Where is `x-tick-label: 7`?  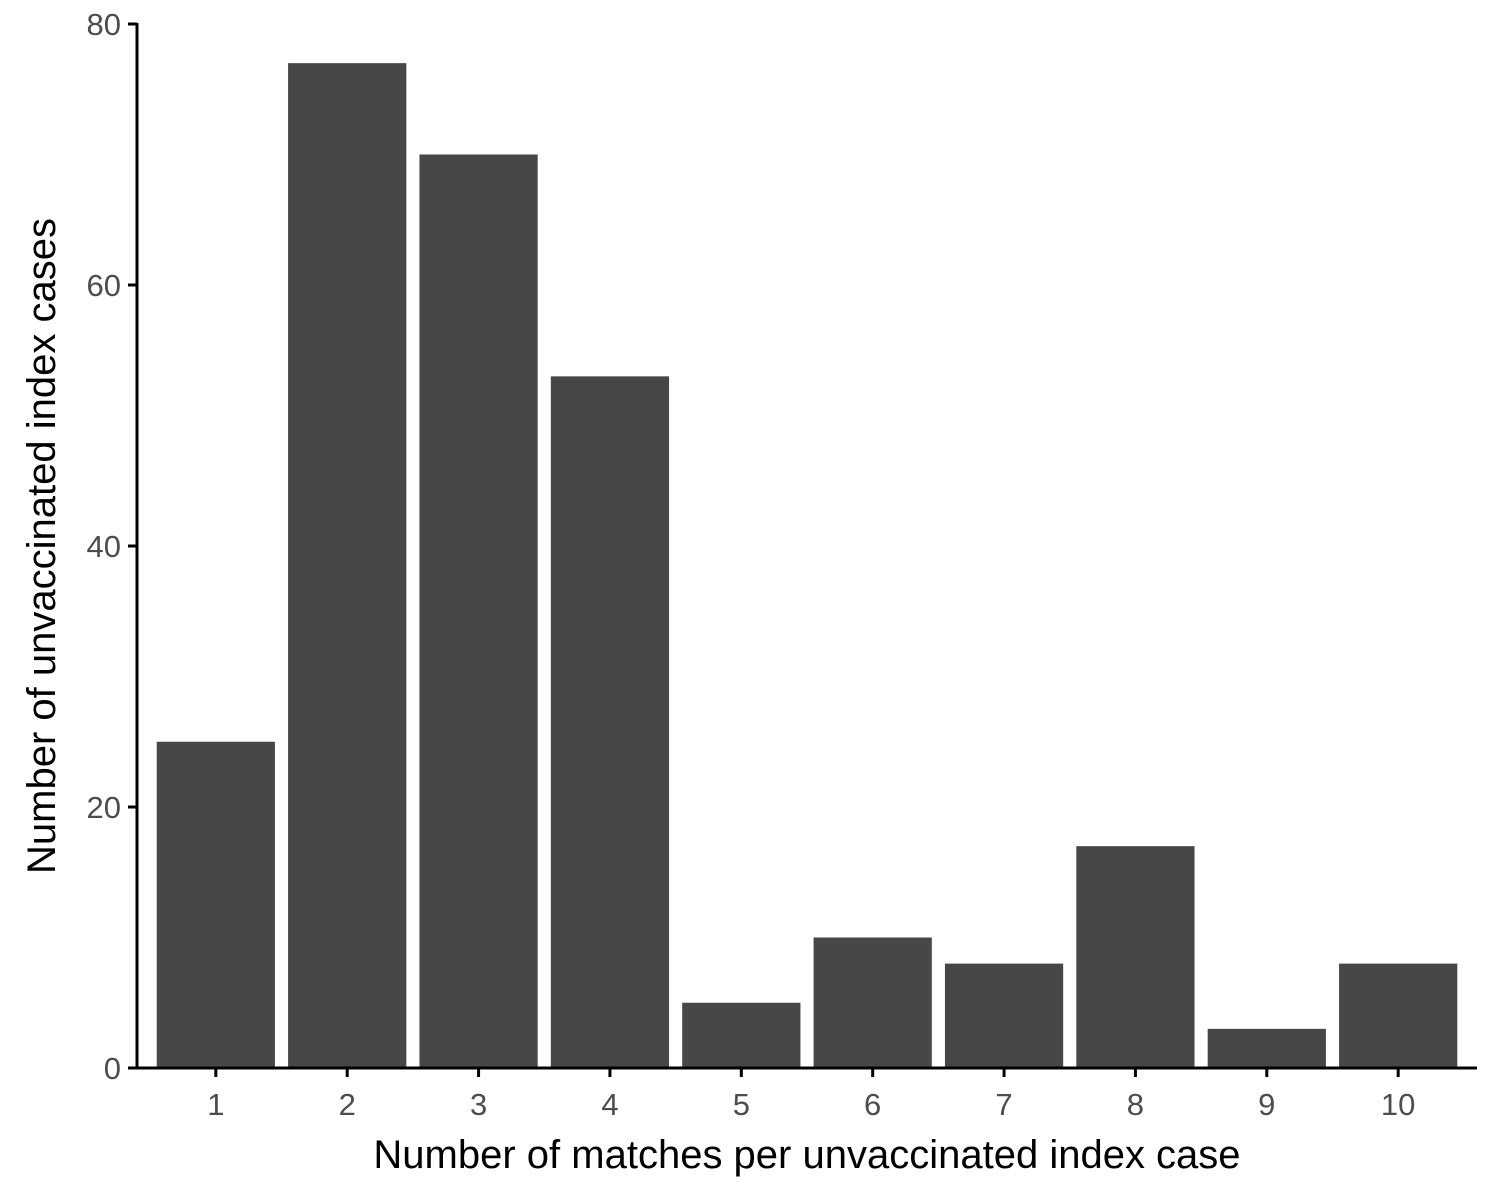 x-tick-label: 7 is located at coordinates (1003, 1104).